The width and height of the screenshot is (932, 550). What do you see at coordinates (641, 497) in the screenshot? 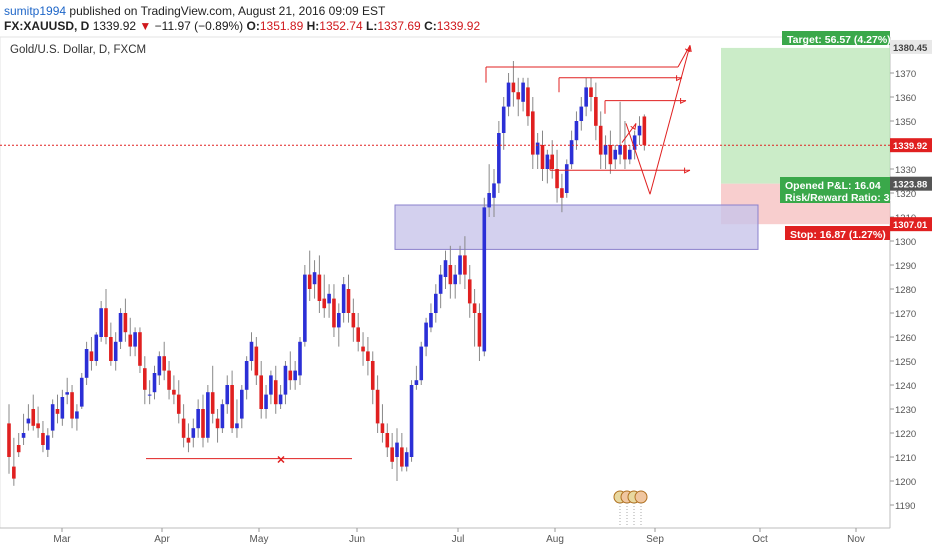
I see `event-flag-icon` at bounding box center [641, 497].